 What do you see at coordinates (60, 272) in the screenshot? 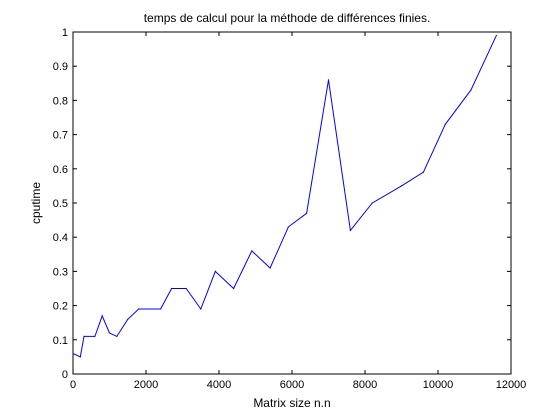
I see `y-tick-label: 0.3` at bounding box center [60, 272].